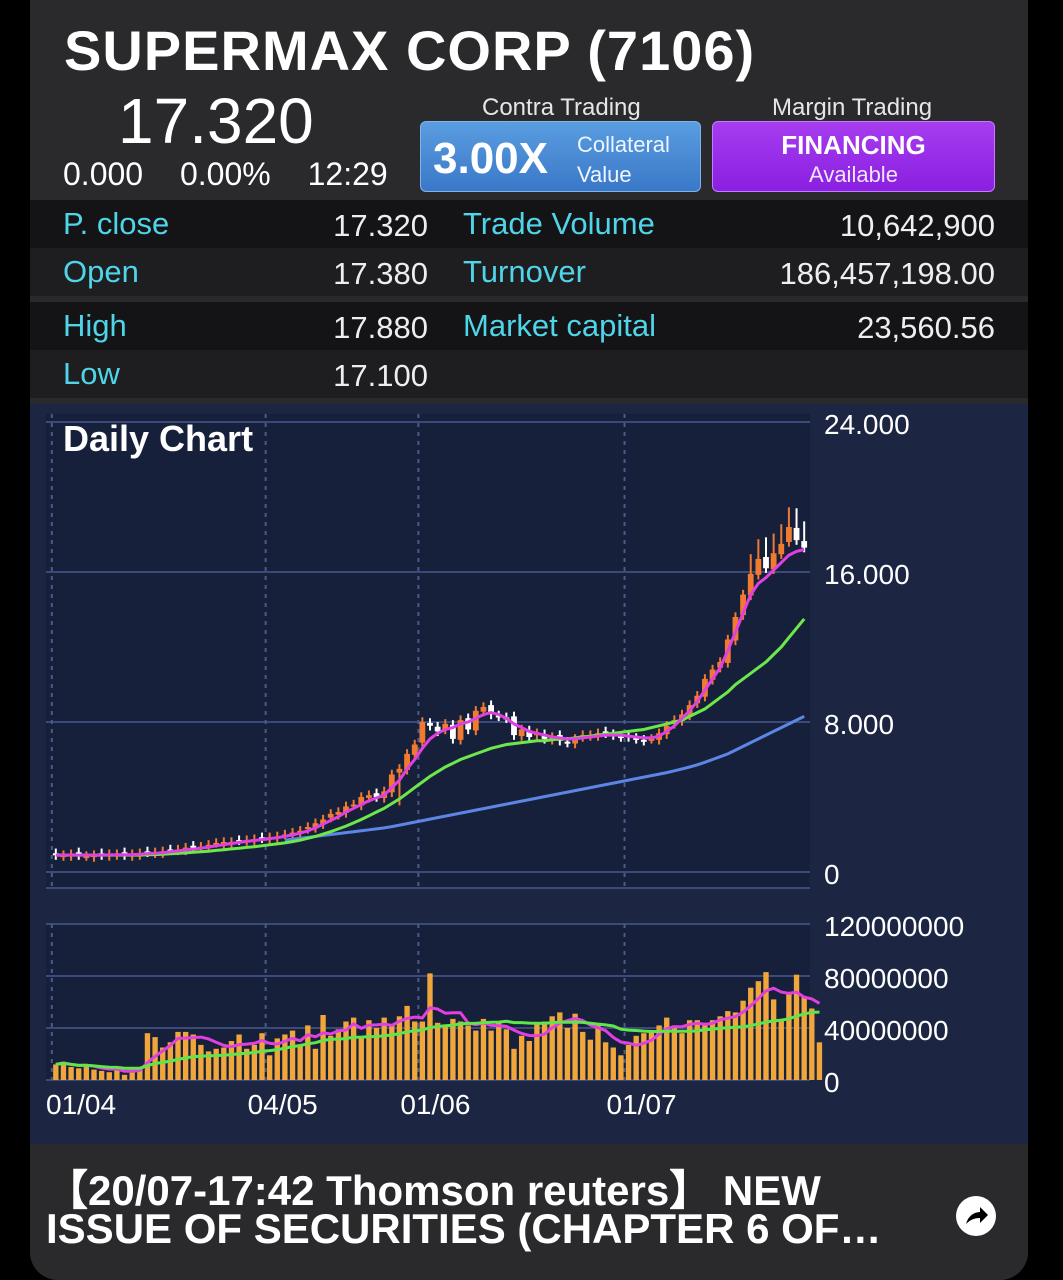 The height and width of the screenshot is (1280, 1063). What do you see at coordinates (867, 574) in the screenshot?
I see `price-tick-label: 16.000` at bounding box center [867, 574].